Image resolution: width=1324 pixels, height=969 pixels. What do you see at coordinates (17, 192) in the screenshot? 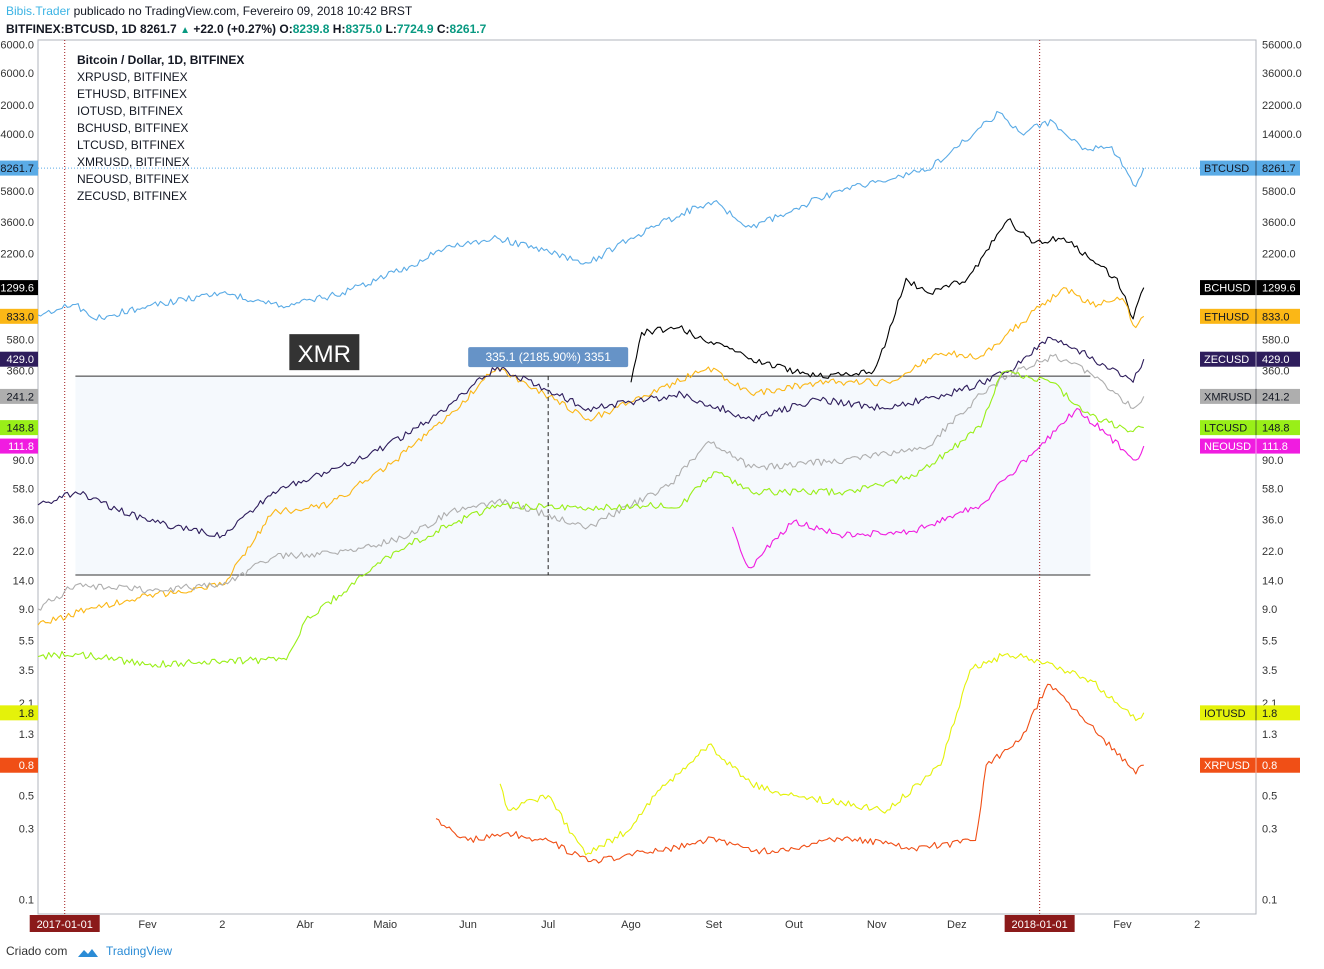
I see `y-tick-label-left: 5800.0` at bounding box center [17, 192].